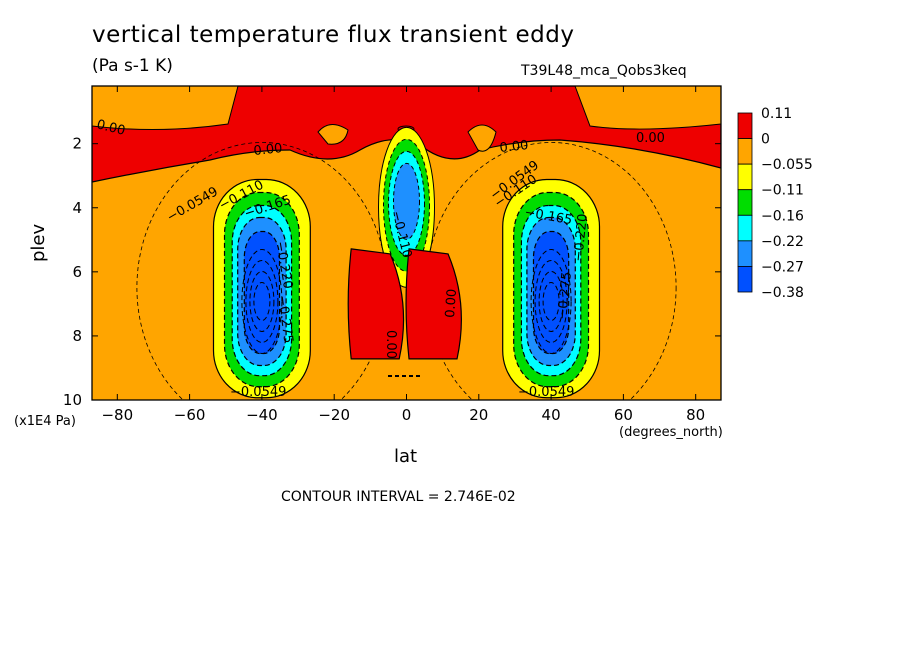  I want to click on legend-label: −0.27, so click(782, 267).